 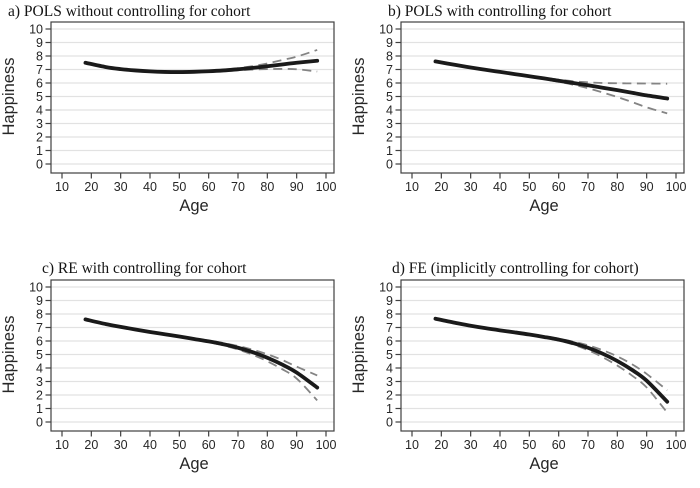 What do you see at coordinates (500, 11) in the screenshot?
I see `panel-b-title: b) POLS with controlling for cohort` at bounding box center [500, 11].